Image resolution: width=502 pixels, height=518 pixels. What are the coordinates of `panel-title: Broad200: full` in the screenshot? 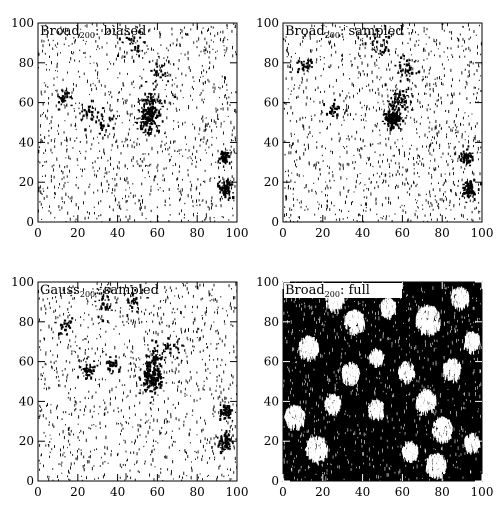 It's located at (327, 291).